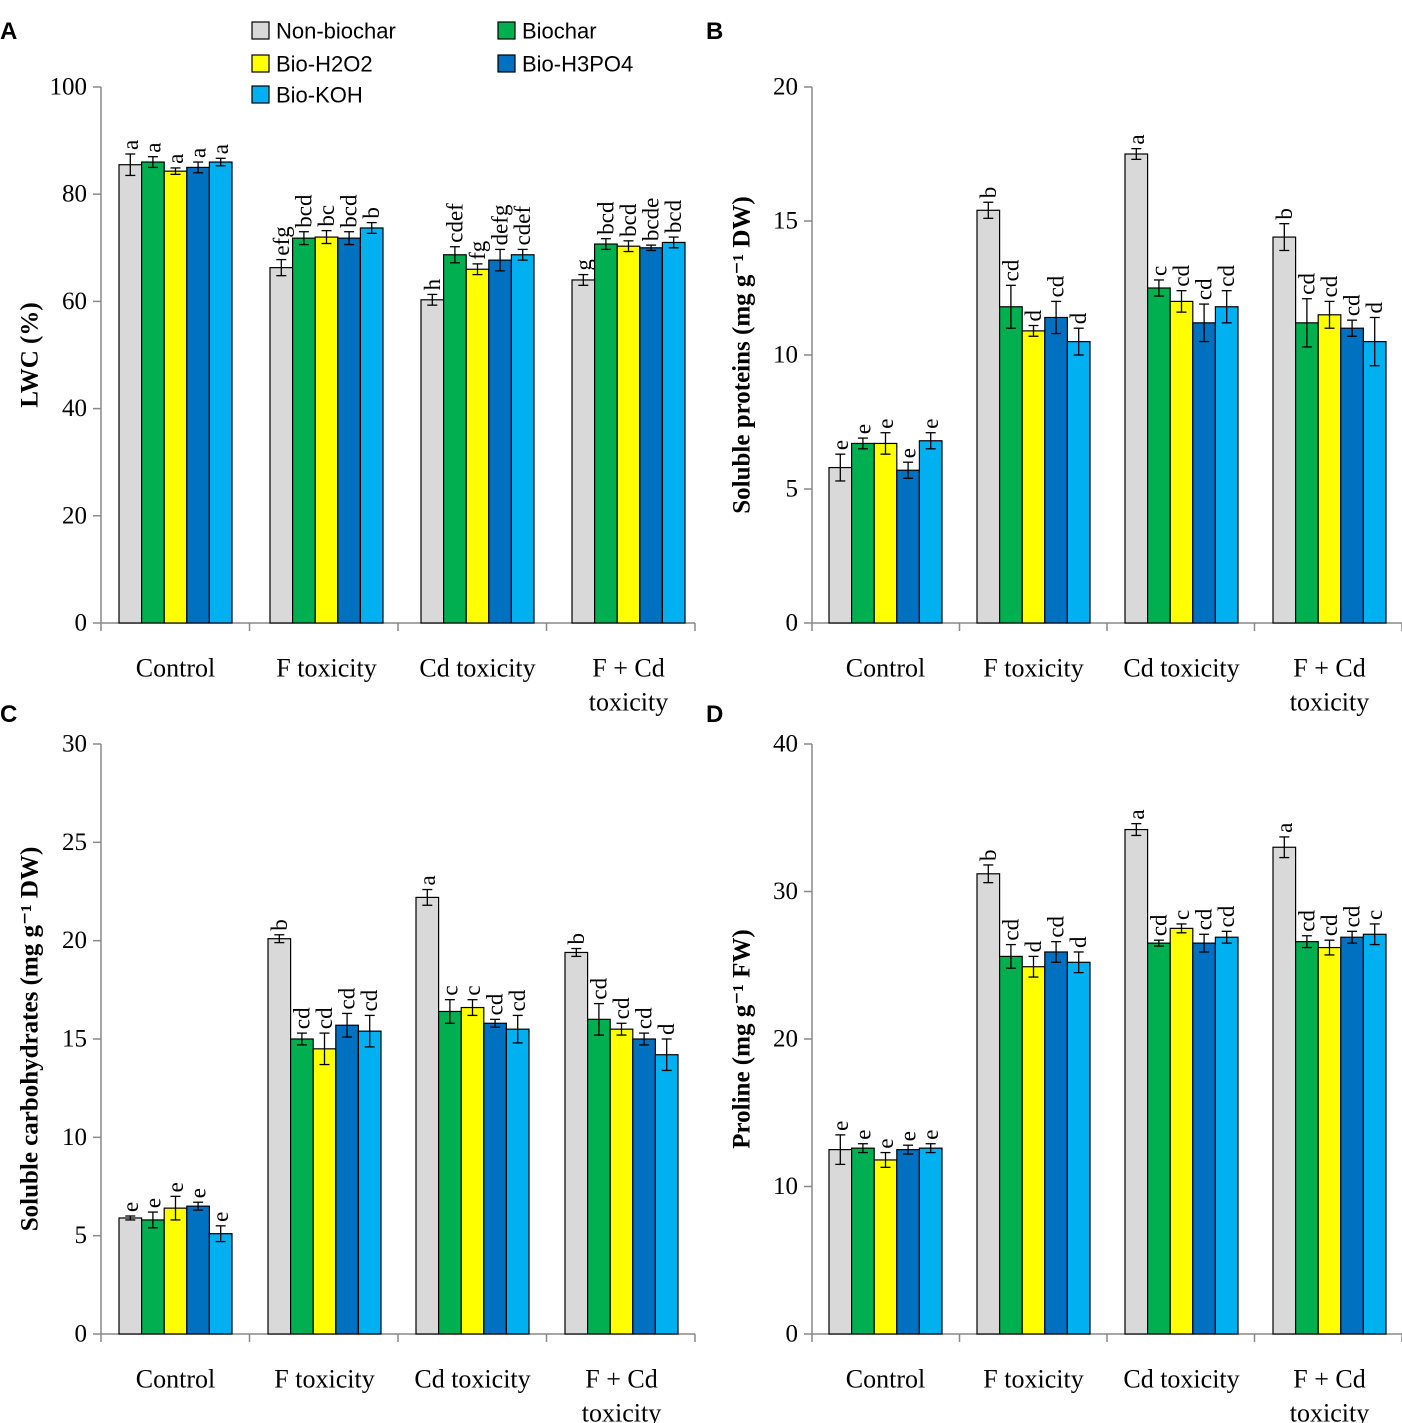 This screenshot has width=1402, height=1423. I want to click on x-tick-label: F toxicity, so click(1033, 1379).